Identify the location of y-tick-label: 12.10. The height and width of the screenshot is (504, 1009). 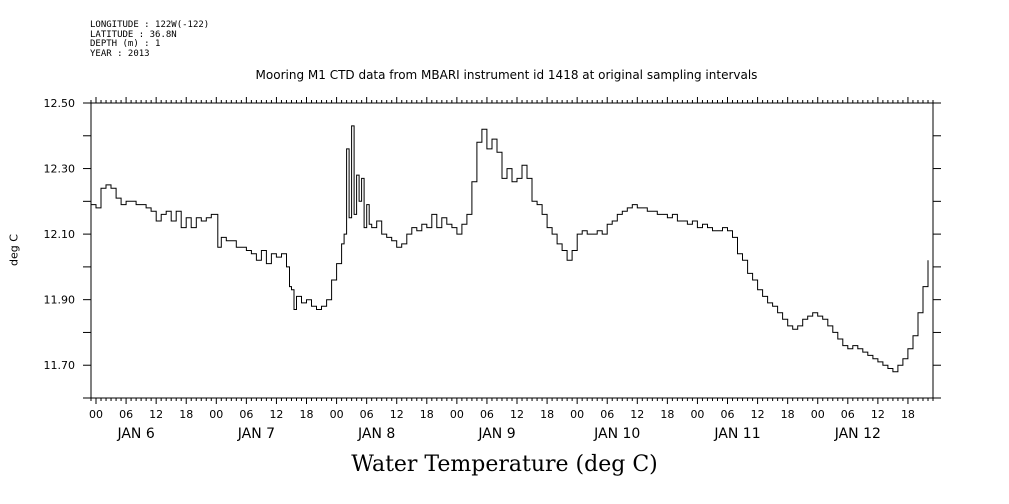
(60, 234).